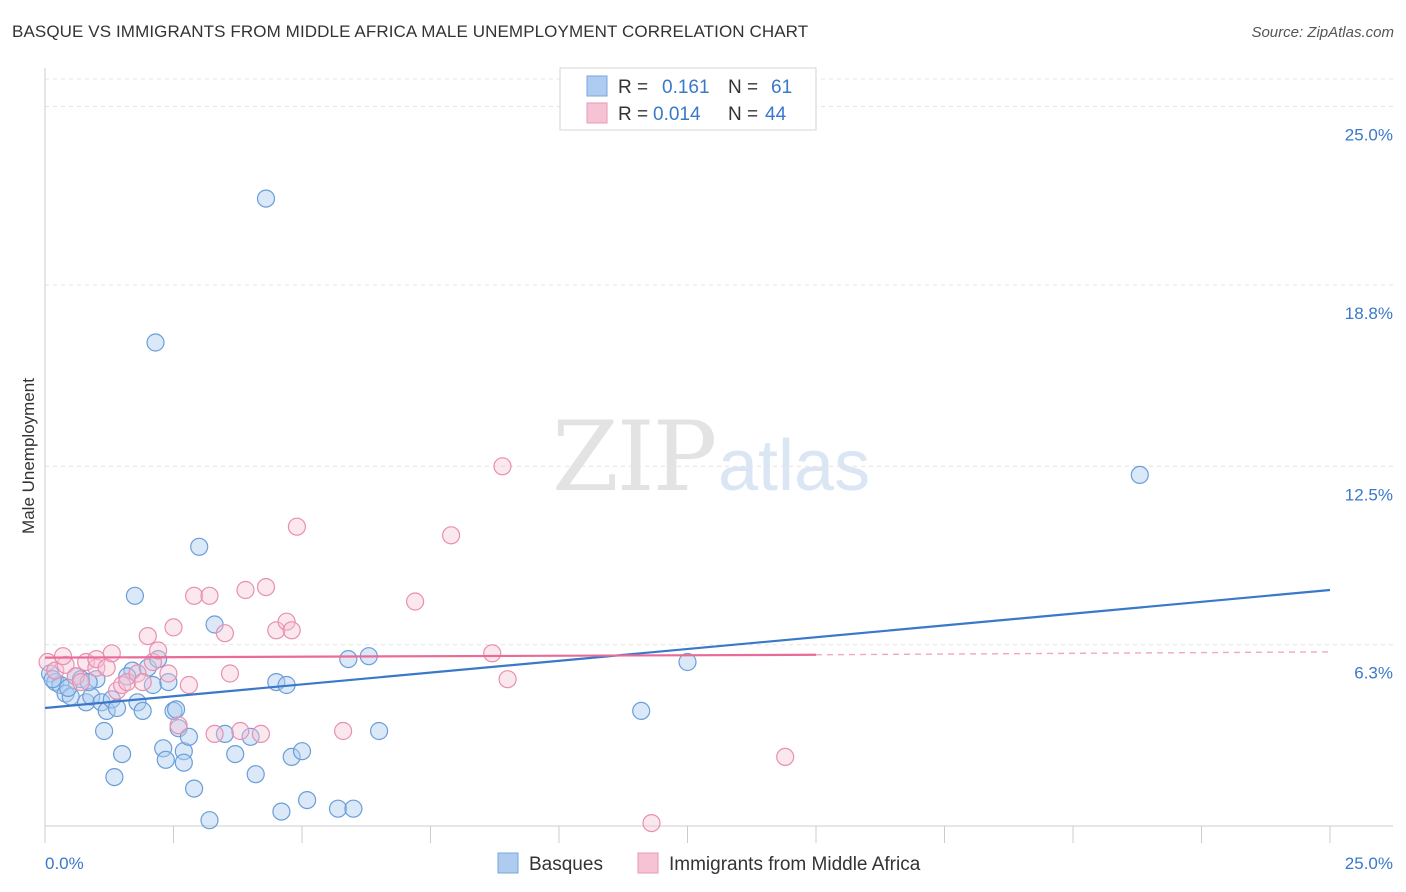  Describe the element at coordinates (633, 114) in the screenshot. I see `legend-r-label-immigrants: R =` at that location.